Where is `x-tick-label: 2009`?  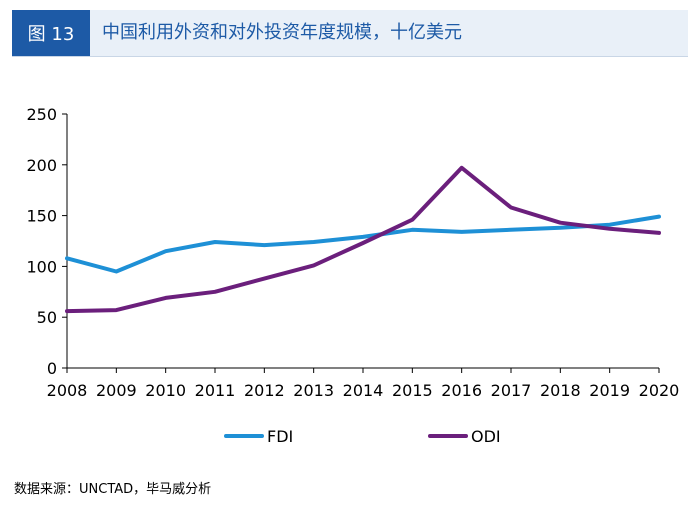
x-tick-label: 2009 is located at coordinates (116, 390).